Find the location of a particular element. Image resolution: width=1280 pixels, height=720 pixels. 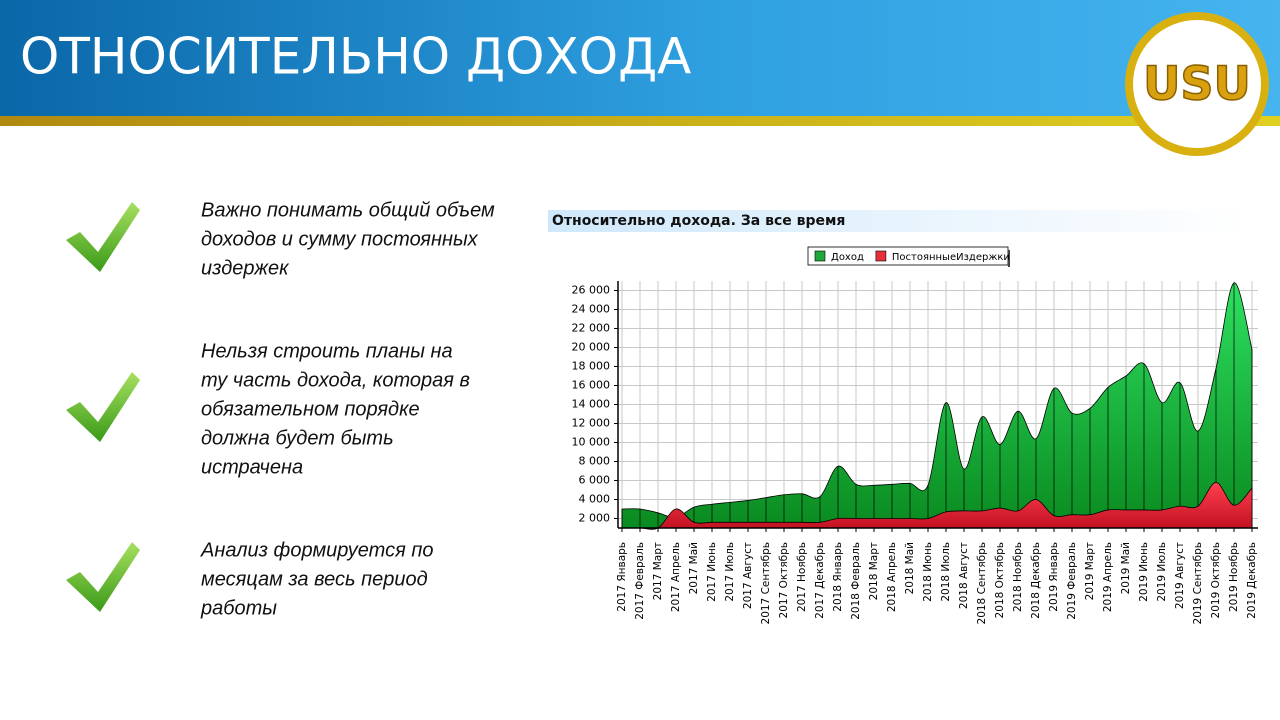

x-tick-label: 2018 Апрель is located at coordinates (892, 577).